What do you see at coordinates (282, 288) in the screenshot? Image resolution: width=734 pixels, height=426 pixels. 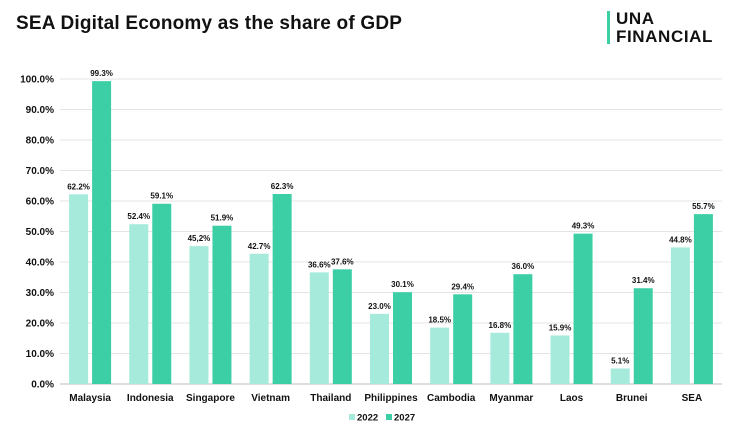 I see `bar-2027-vietnam` at bounding box center [282, 288].